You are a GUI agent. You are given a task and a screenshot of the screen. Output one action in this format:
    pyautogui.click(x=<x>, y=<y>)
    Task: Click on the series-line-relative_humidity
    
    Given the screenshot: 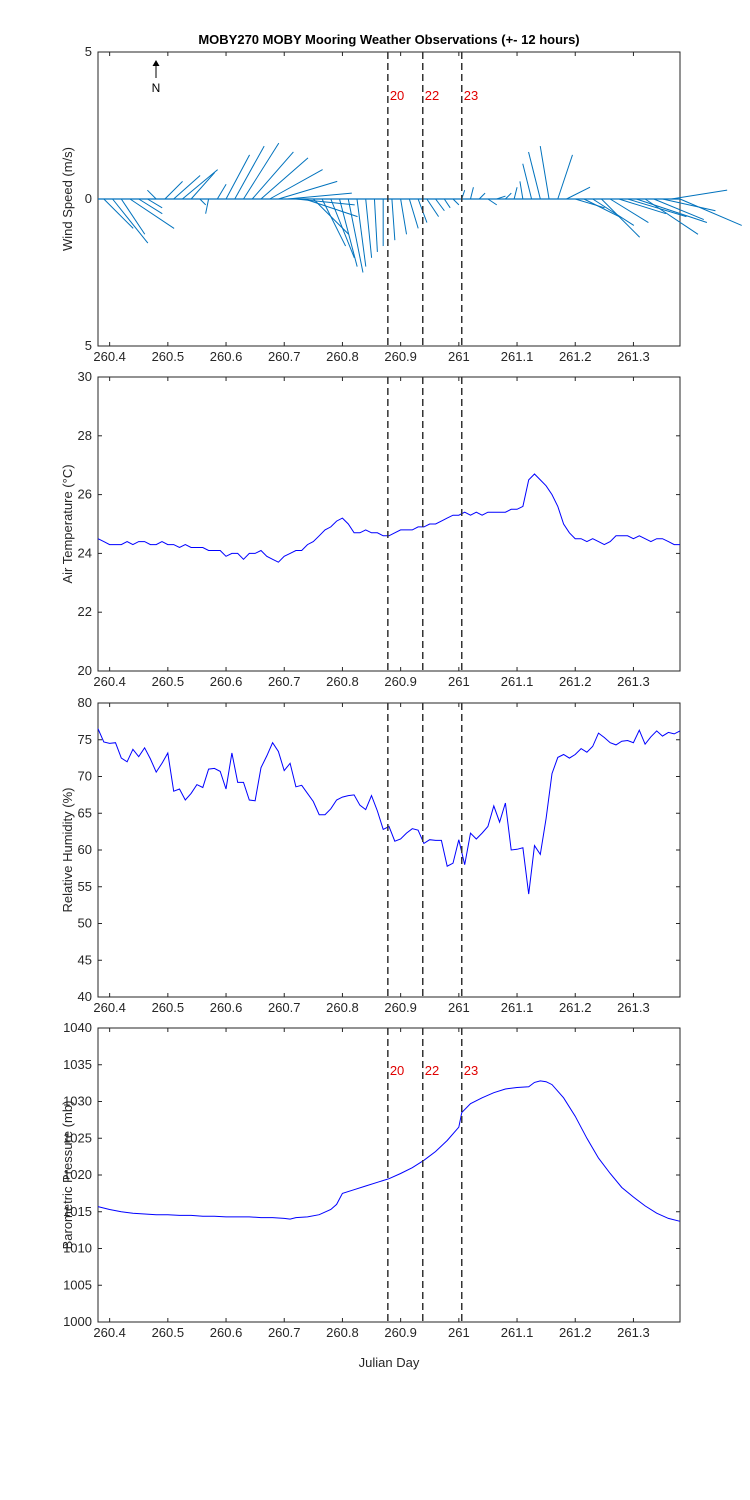 What is the action you would take?
    pyautogui.click(x=389, y=811)
    